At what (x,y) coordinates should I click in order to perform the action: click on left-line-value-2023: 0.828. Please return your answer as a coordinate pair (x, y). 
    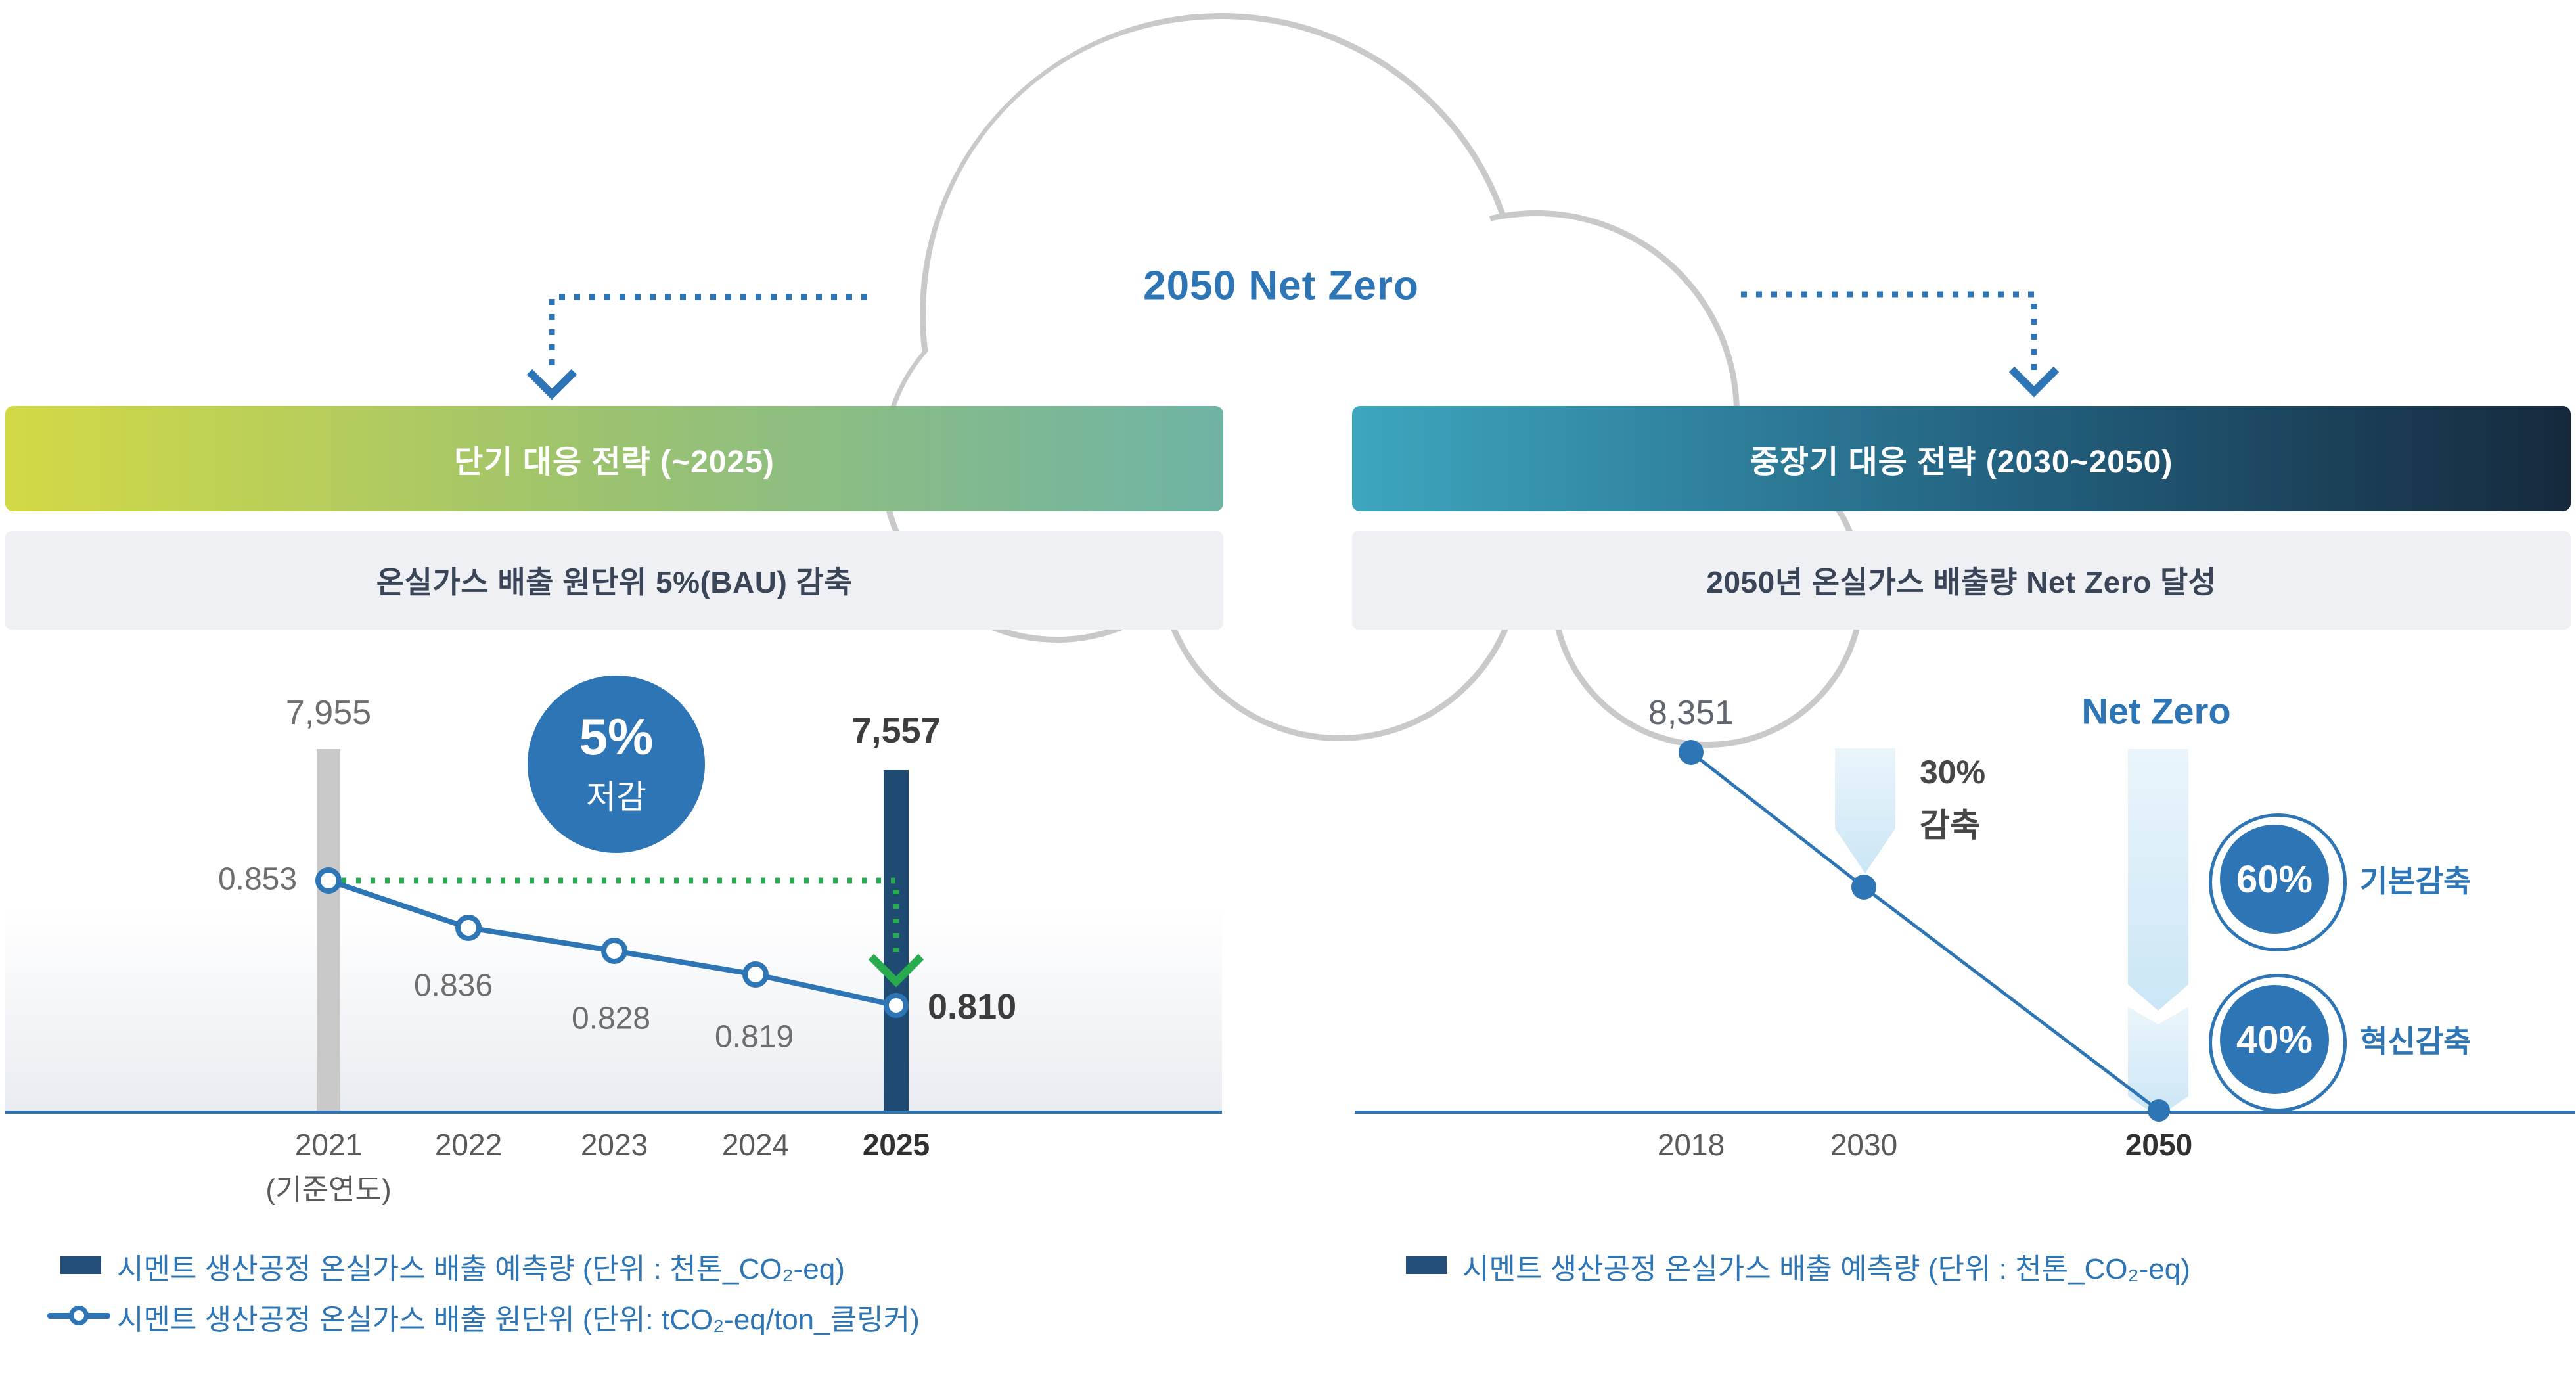
    Looking at the image, I should click on (611, 1018).